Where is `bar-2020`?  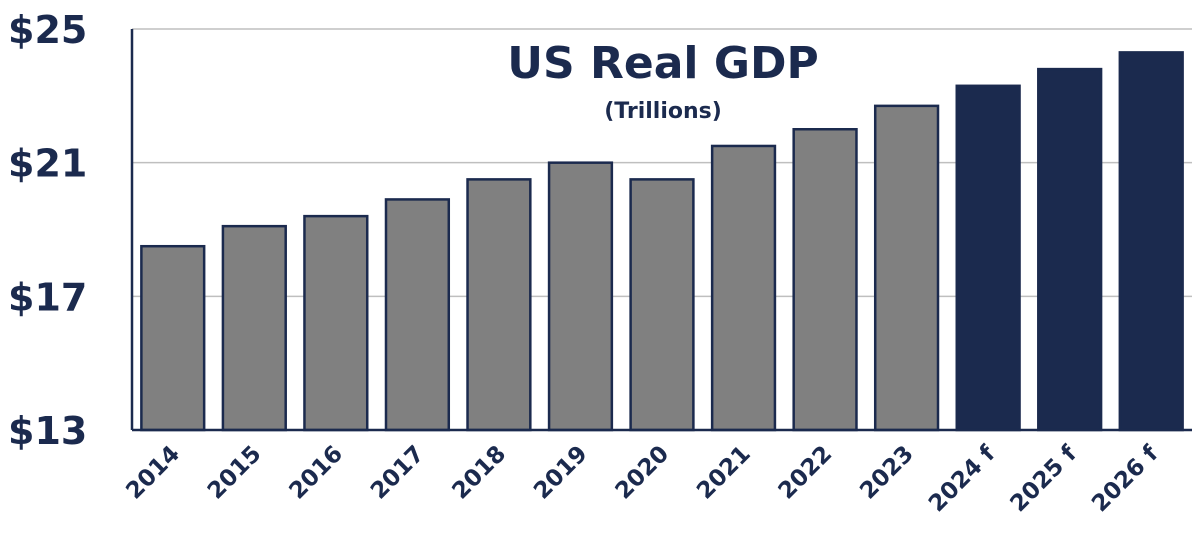 bar-2020 is located at coordinates (662, 305).